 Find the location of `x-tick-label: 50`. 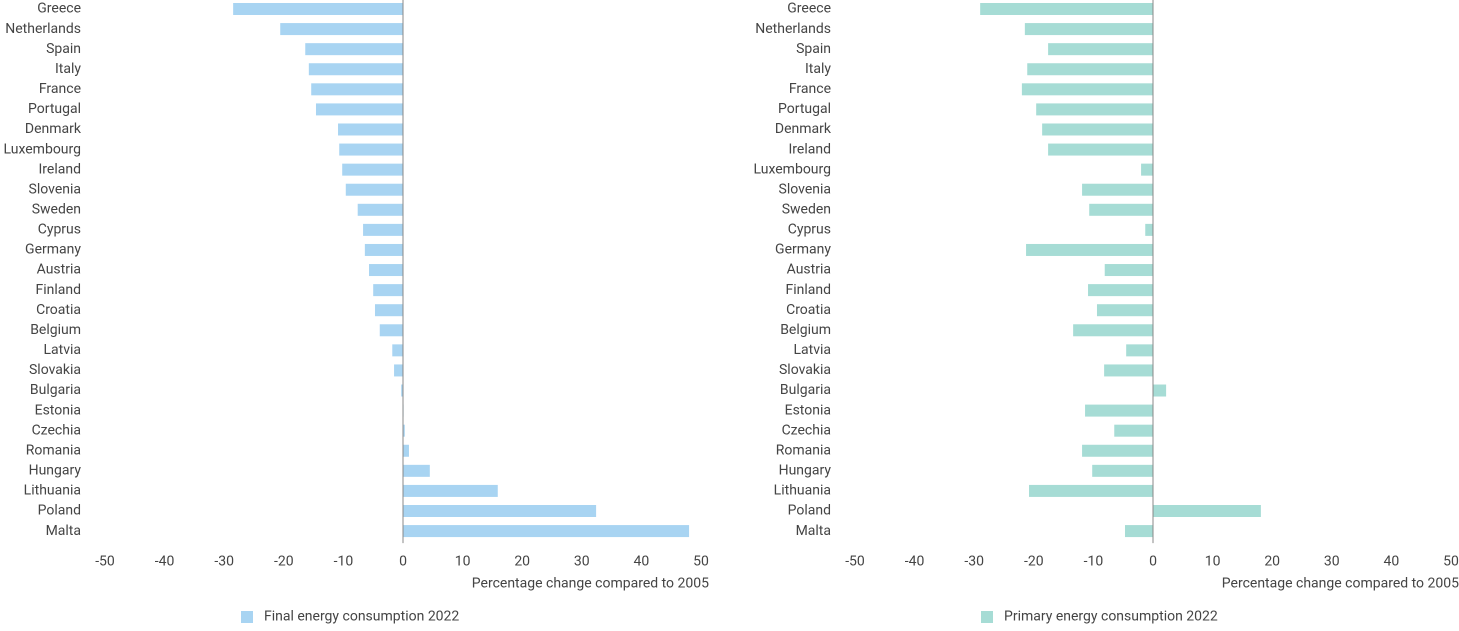

x-tick-label: 50 is located at coordinates (1451, 562).